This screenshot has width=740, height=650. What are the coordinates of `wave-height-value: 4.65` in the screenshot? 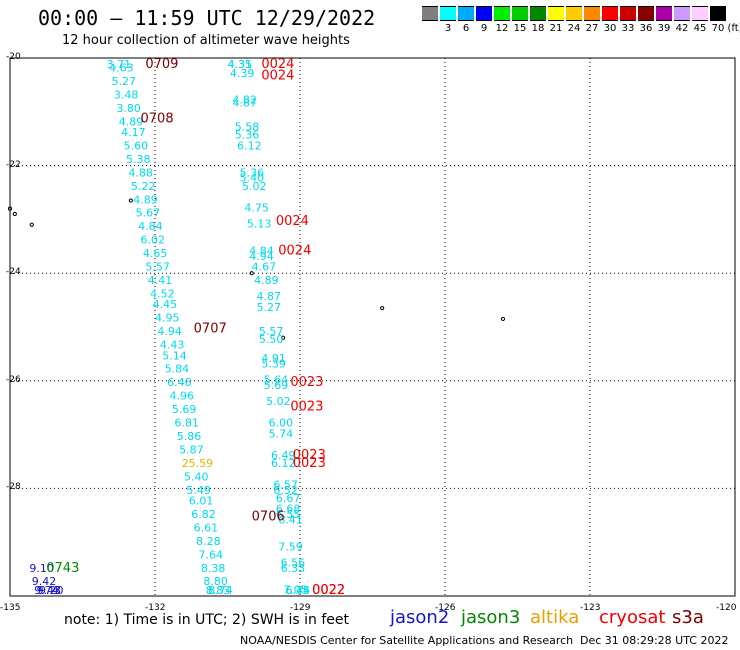 It's located at (155, 253).